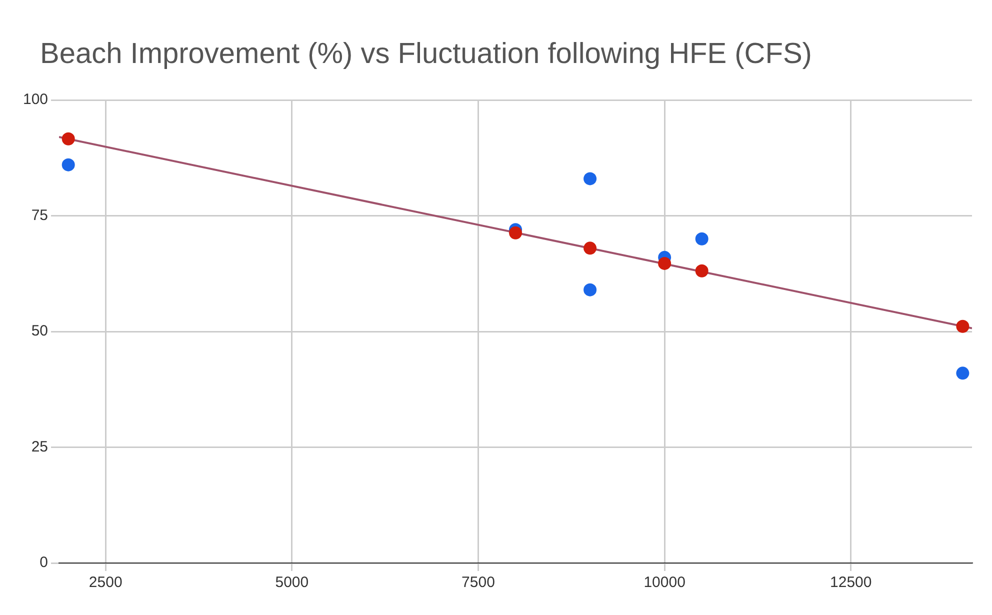 The width and height of the screenshot is (992, 615). Describe the element at coordinates (105, 583) in the screenshot. I see `x-tick-label: 2500` at that location.